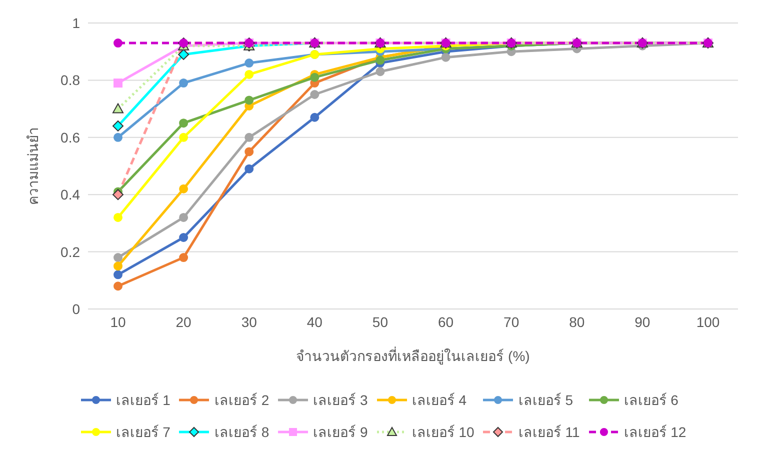 This screenshot has width=768, height=459. Describe the element at coordinates (446, 322) in the screenshot. I see `x-tick-label: 60` at that location.